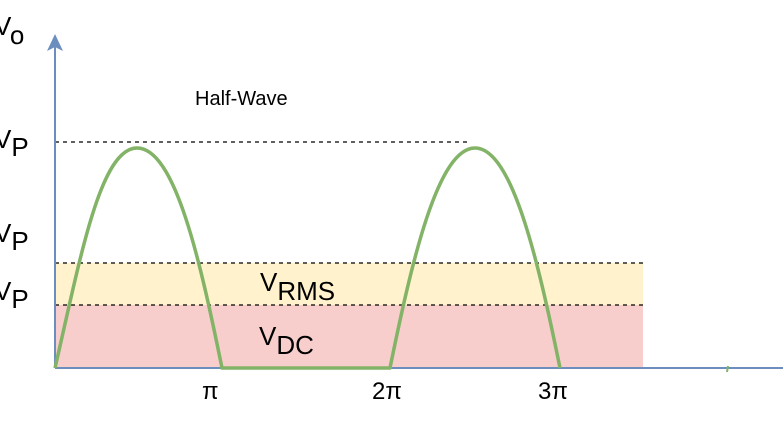 The image size is (783, 439). I want to click on vrms-band, so click(349, 284).